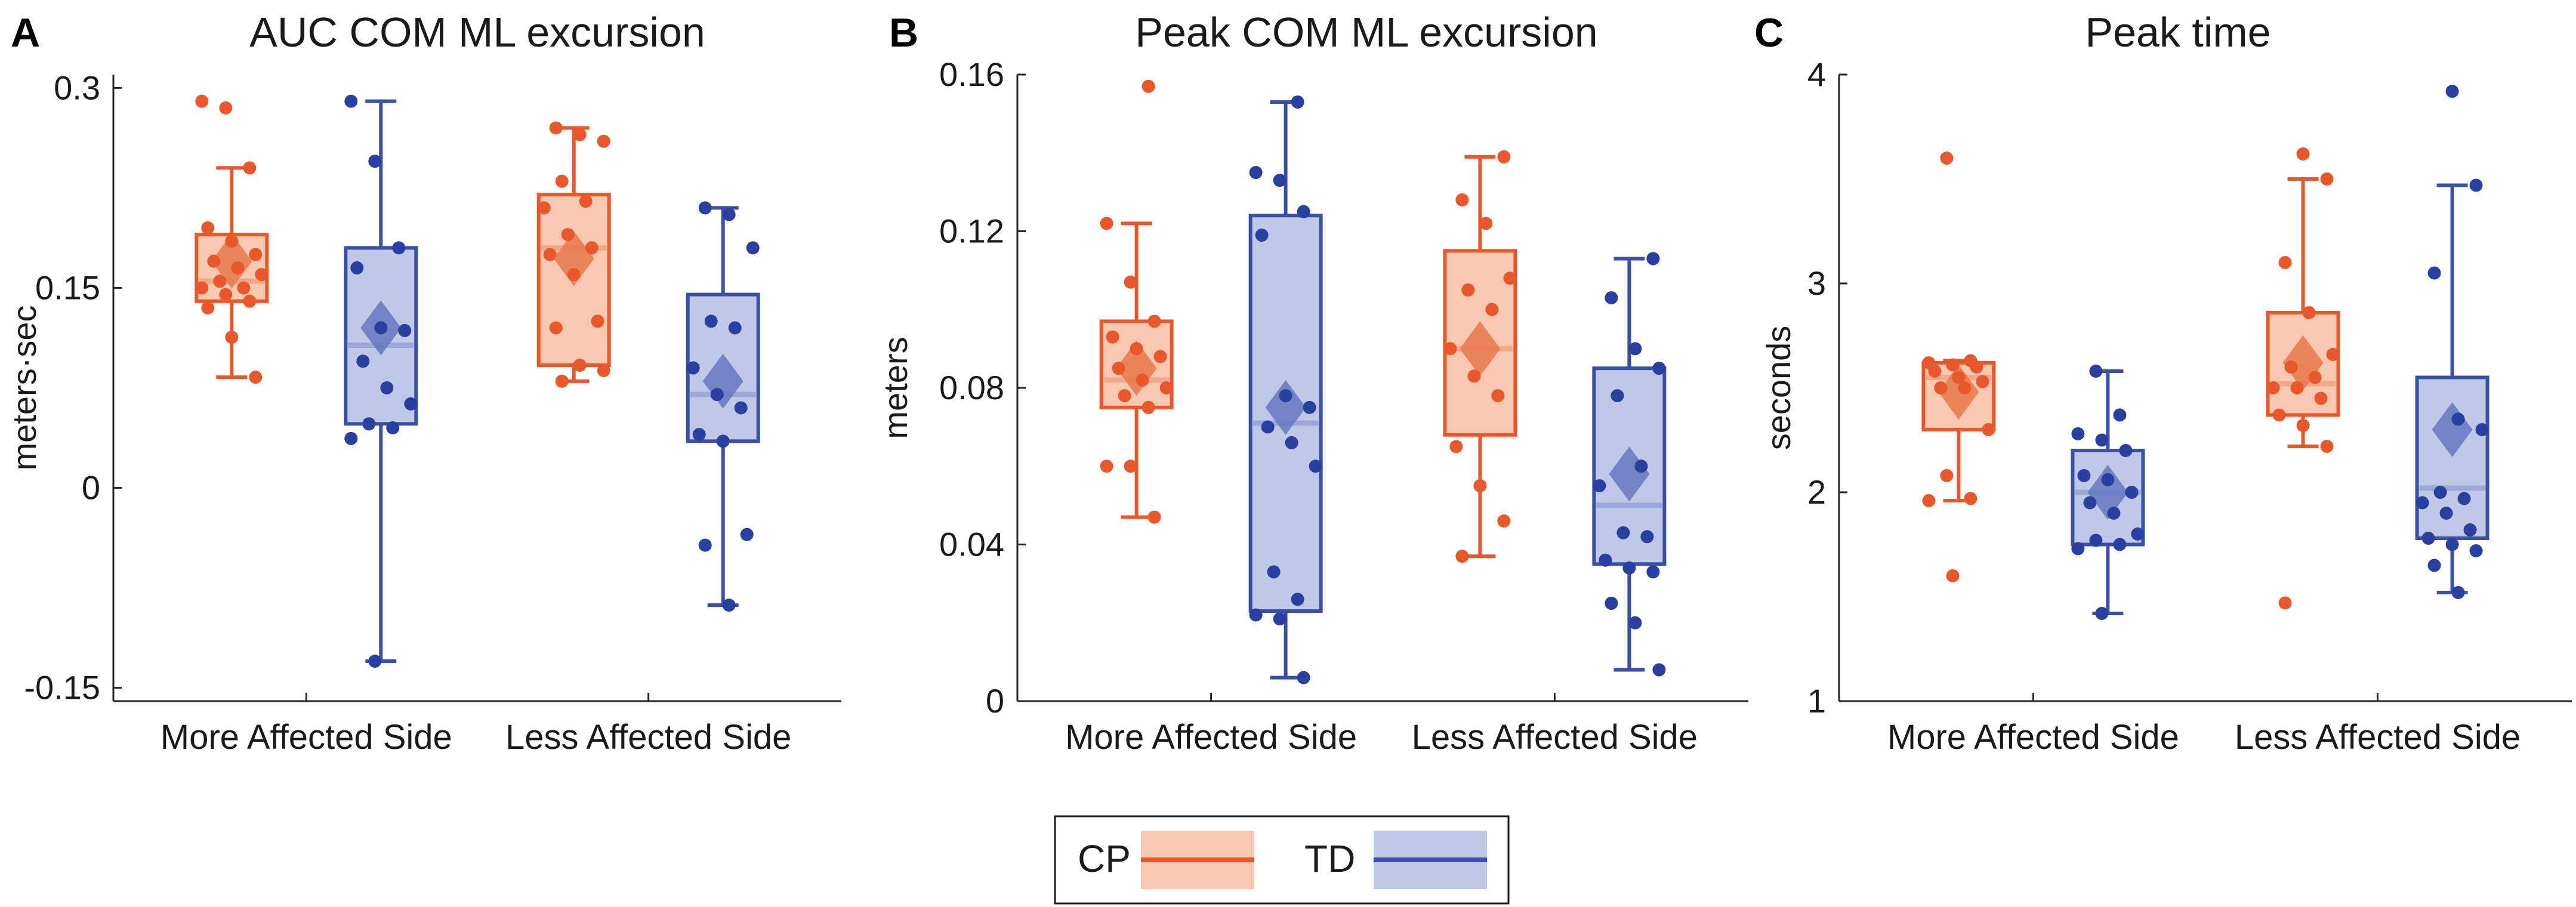  I want to click on y-tick-label: 0.08, so click(972, 387).